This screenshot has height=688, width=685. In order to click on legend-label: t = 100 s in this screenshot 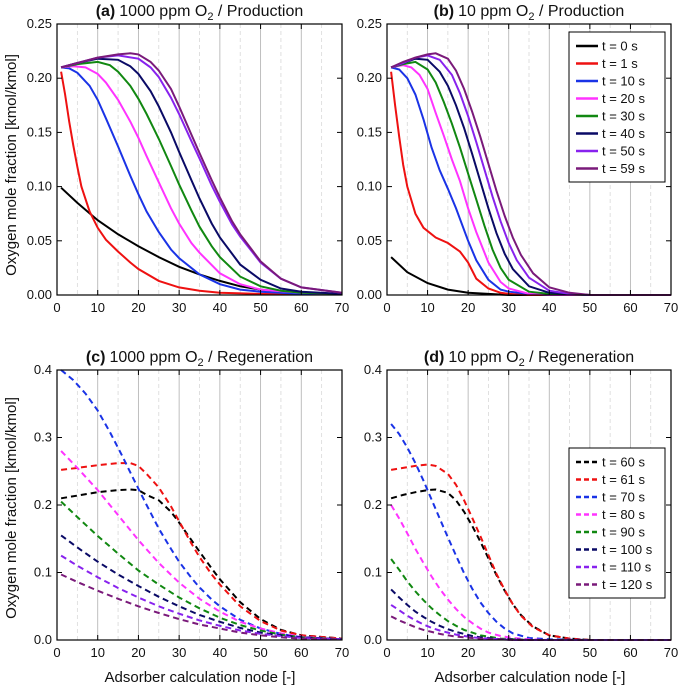, I will do `click(627, 549)`.